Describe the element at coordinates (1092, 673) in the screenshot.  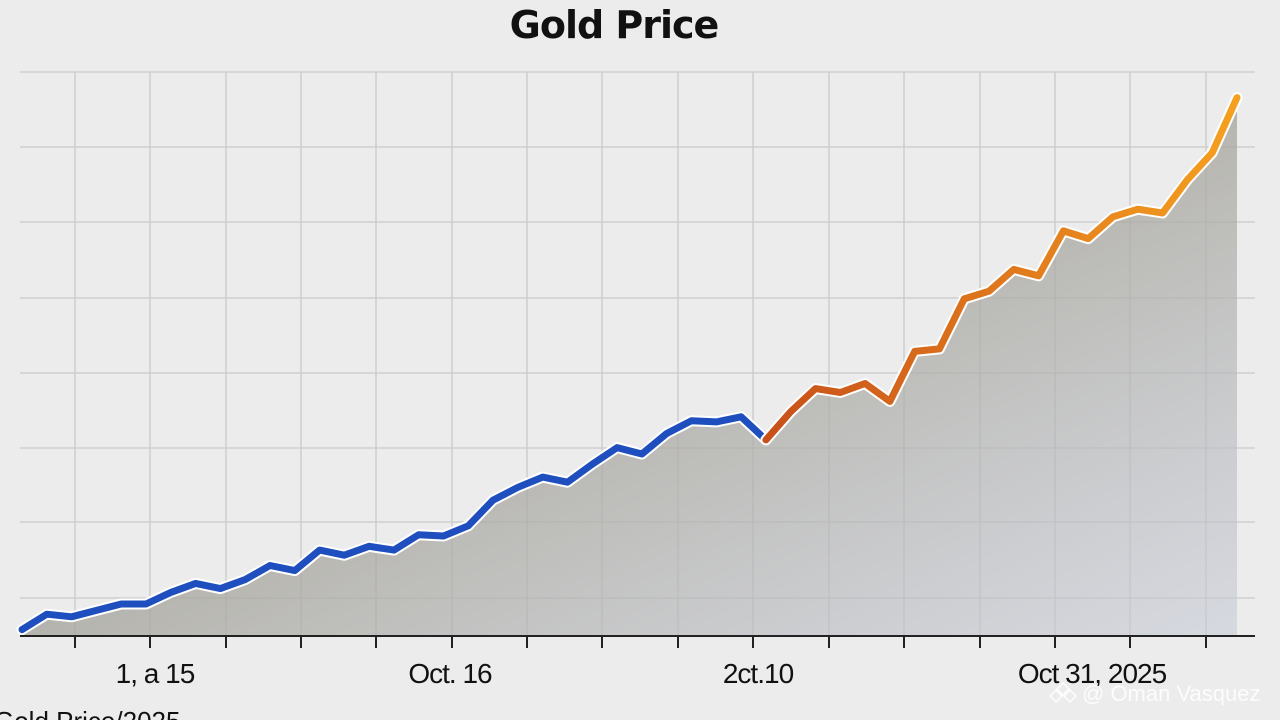
I see `x-tick-label-4: Oct 31, 2025` at that location.